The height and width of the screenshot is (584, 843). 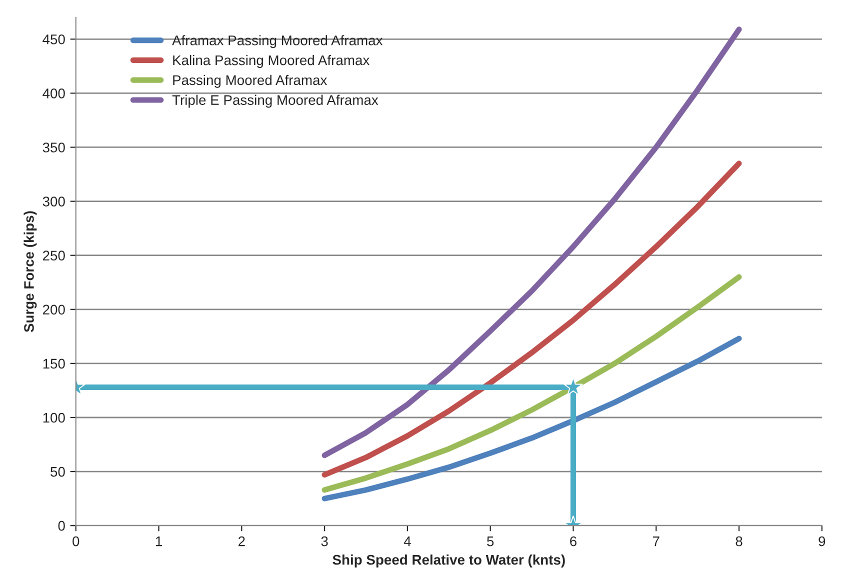 I want to click on legend-label: Triple E Passing Moored Aframax, so click(x=275, y=101).